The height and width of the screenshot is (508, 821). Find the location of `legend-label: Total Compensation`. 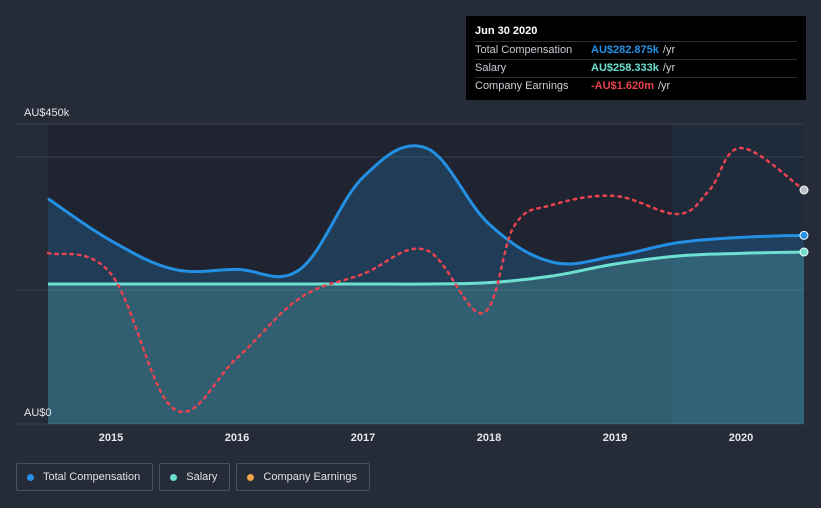

legend-label: Total Compensation is located at coordinates (92, 477).